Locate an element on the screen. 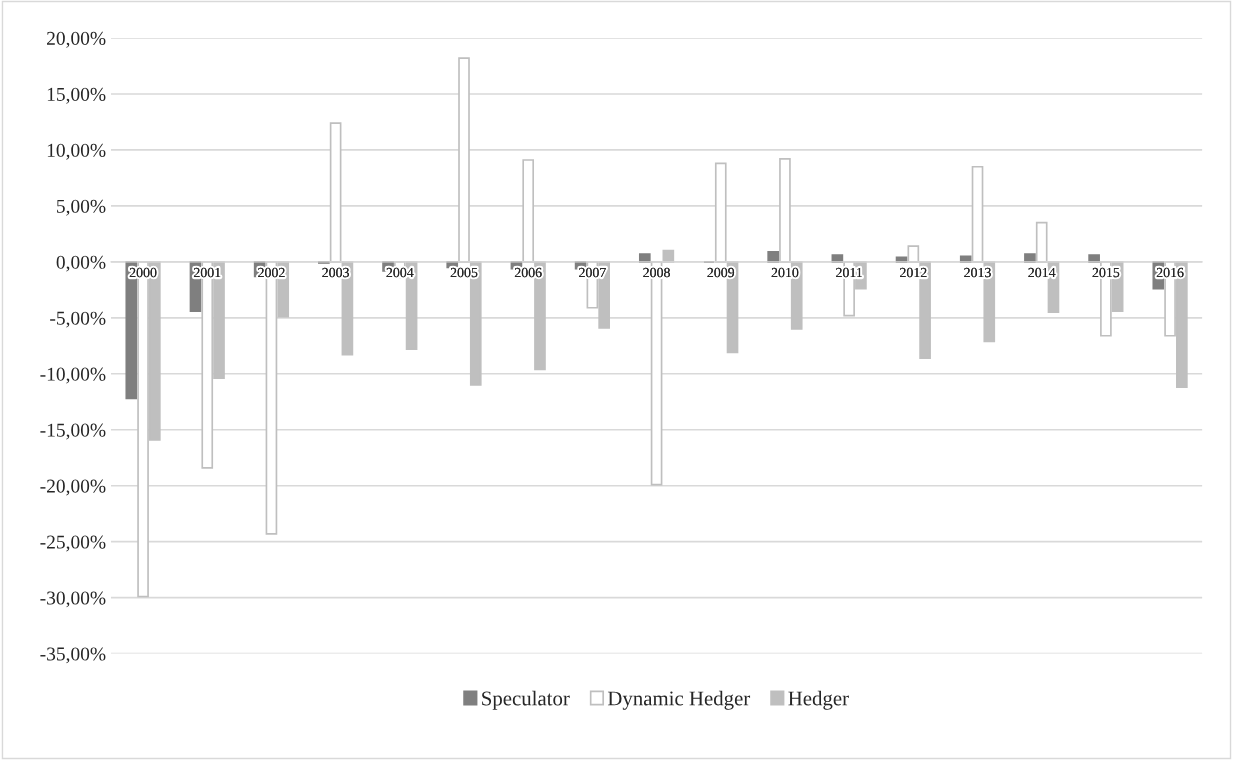 This screenshot has height=760, width=1233. x-tick-label: 2014 is located at coordinates (1042, 272).